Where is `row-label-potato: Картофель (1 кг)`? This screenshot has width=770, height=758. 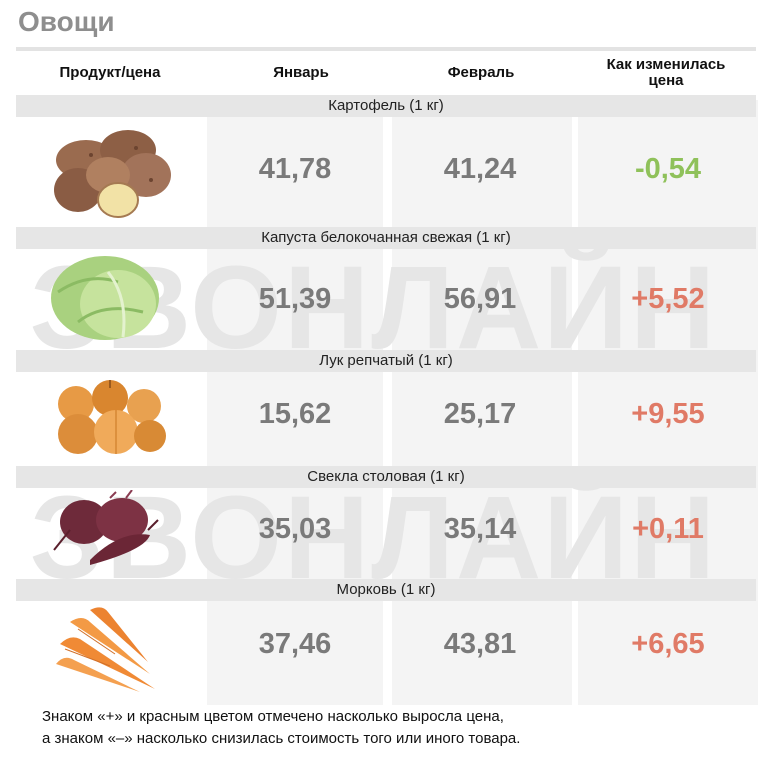 row-label-potato: Картофель (1 кг) is located at coordinates (386, 106).